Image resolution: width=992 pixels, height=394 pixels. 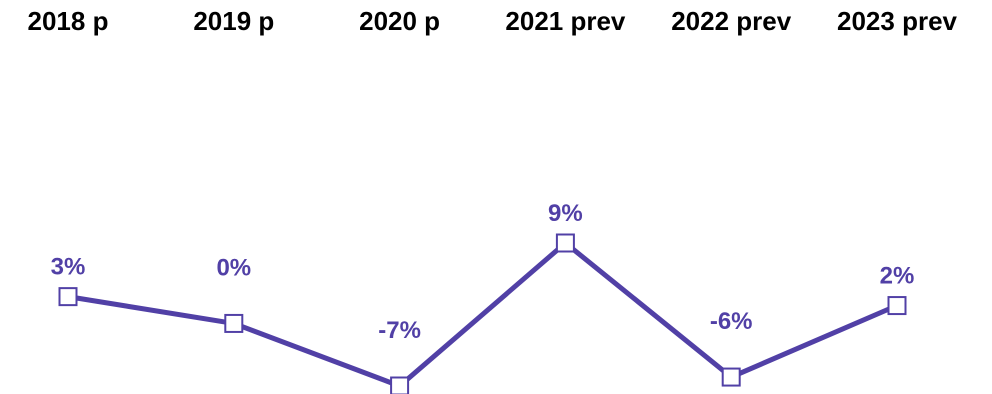 What do you see at coordinates (399, 330) in the screenshot?
I see `data-label: -7%` at bounding box center [399, 330].